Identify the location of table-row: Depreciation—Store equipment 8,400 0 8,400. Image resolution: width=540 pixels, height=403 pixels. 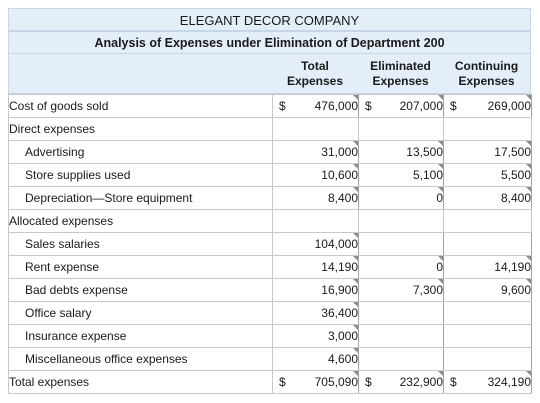
(270, 198).